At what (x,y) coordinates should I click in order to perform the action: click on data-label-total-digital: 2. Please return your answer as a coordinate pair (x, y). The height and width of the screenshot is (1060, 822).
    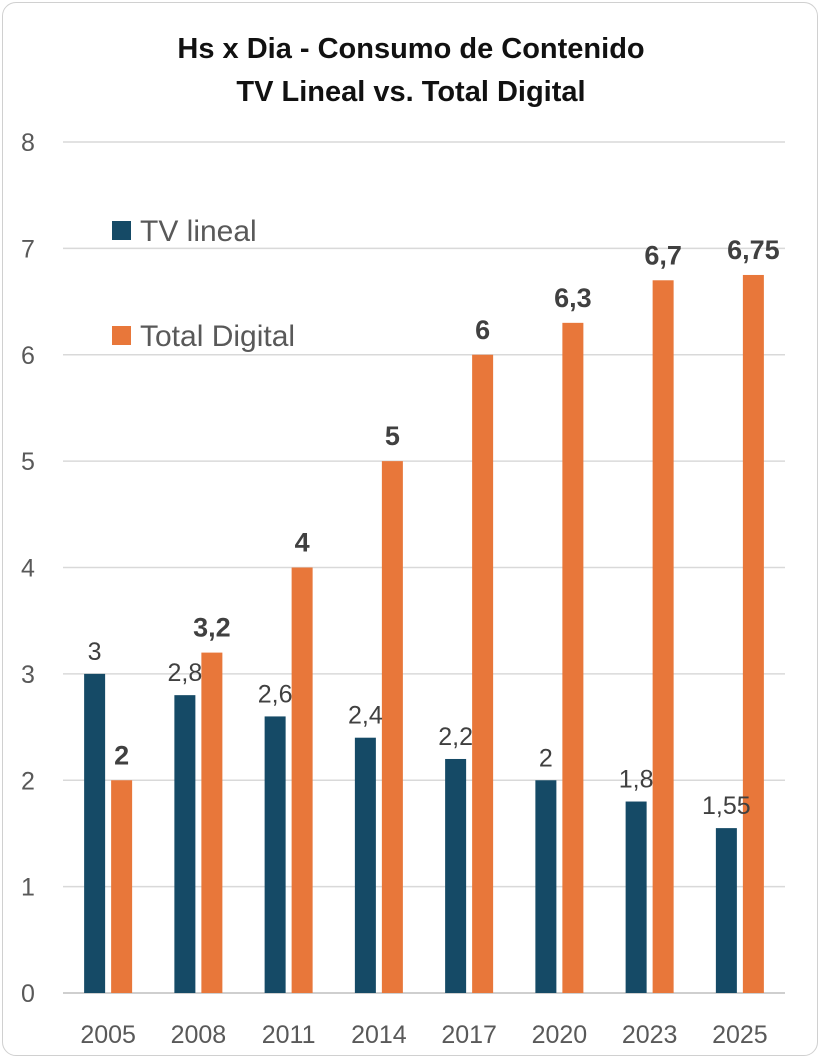
    Looking at the image, I should click on (121, 755).